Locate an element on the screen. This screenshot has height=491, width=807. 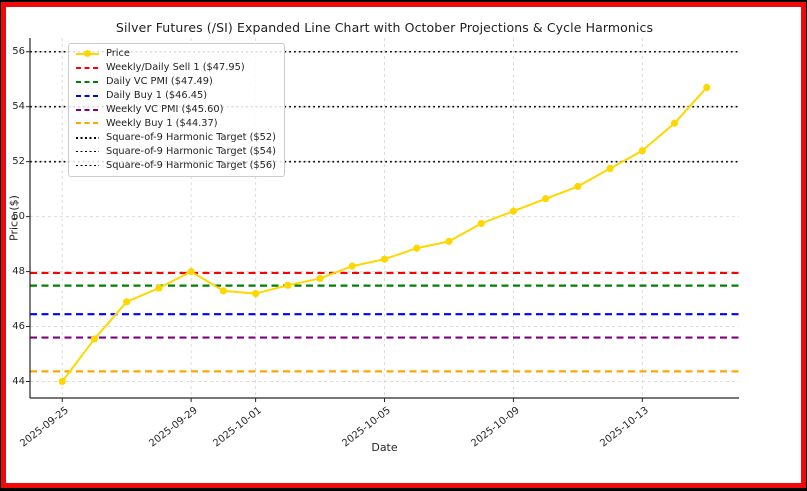
legend-label: Square-of-9 Harmonic Target ($52) is located at coordinates (191, 137).